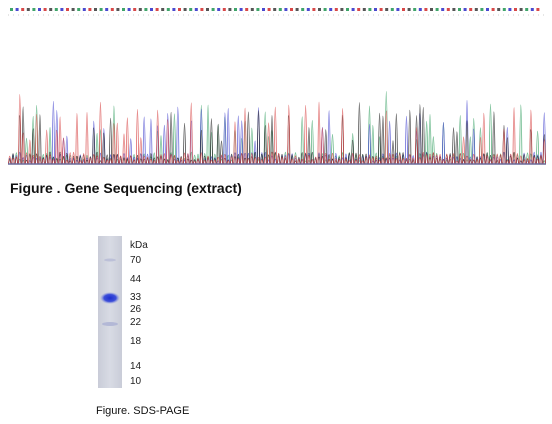 Image resolution: width=552 pixels, height=424 pixels. I want to click on sequencing-figure-caption: Figure . Gene Sequencing (extract), so click(126, 188).